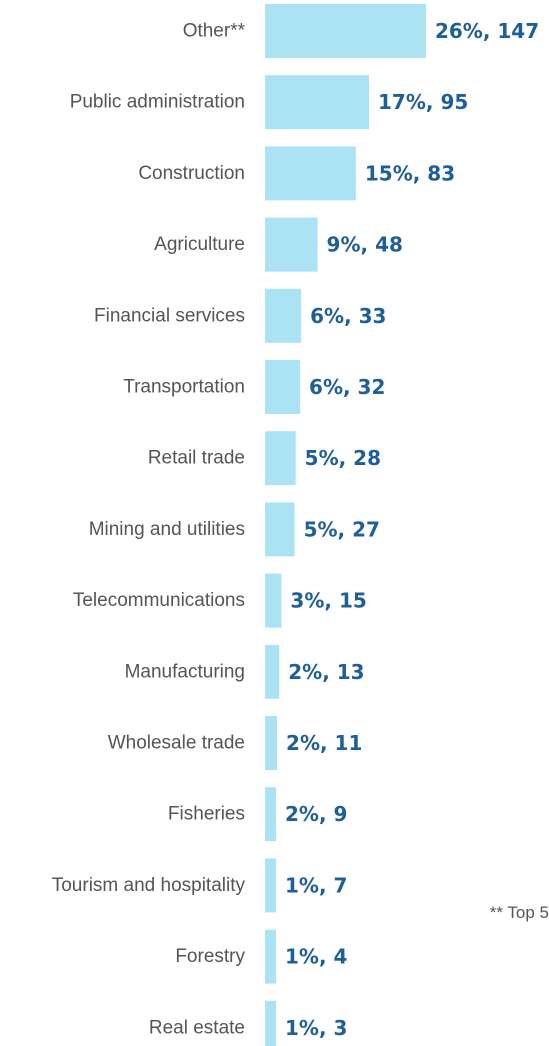 The image size is (549, 1046). What do you see at coordinates (199, 244) in the screenshot?
I see `category-label: Agriculture` at bounding box center [199, 244].